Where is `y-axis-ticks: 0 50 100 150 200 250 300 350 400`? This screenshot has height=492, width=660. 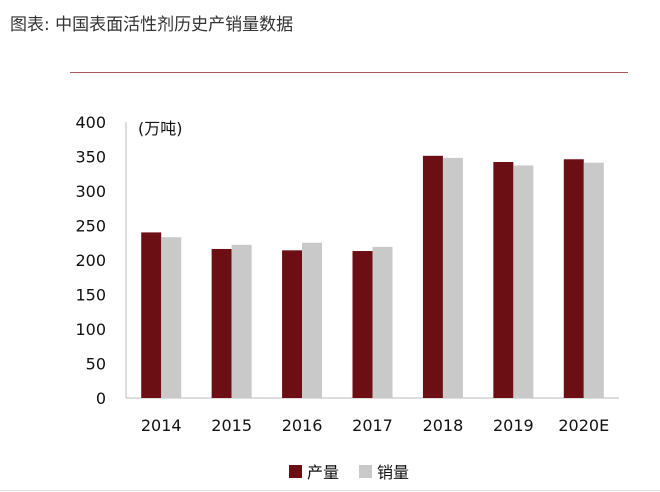
y-axis-ticks: 0 50 100 150 200 250 300 350 400 is located at coordinates (90, 260).